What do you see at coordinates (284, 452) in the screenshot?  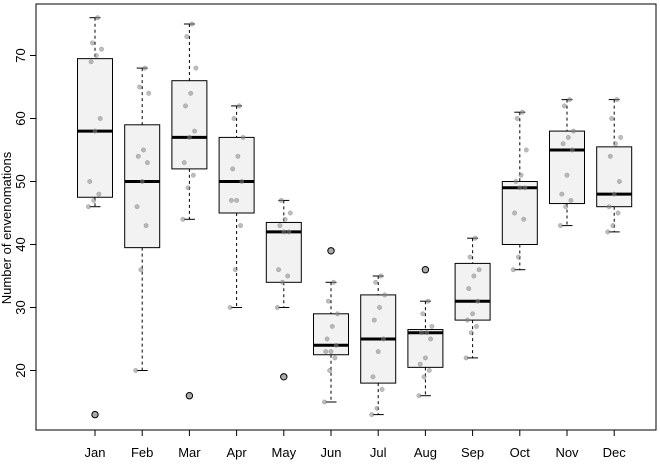 I see `x-tick-label: May` at bounding box center [284, 452].